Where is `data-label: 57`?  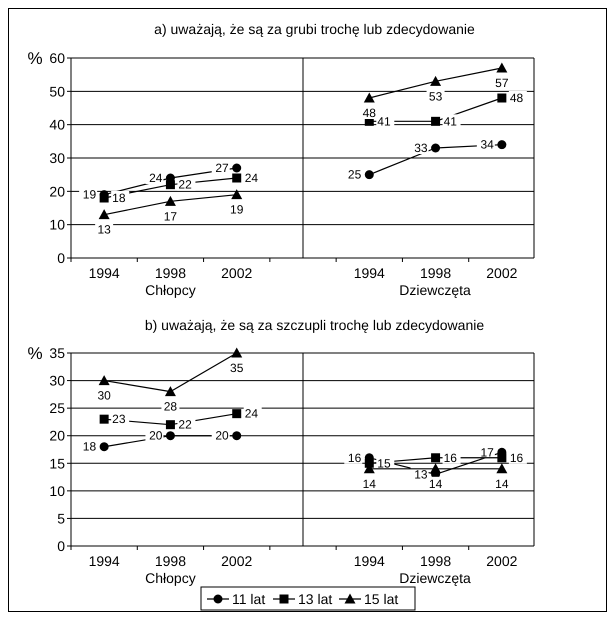 data-label: 57 is located at coordinates (502, 83).